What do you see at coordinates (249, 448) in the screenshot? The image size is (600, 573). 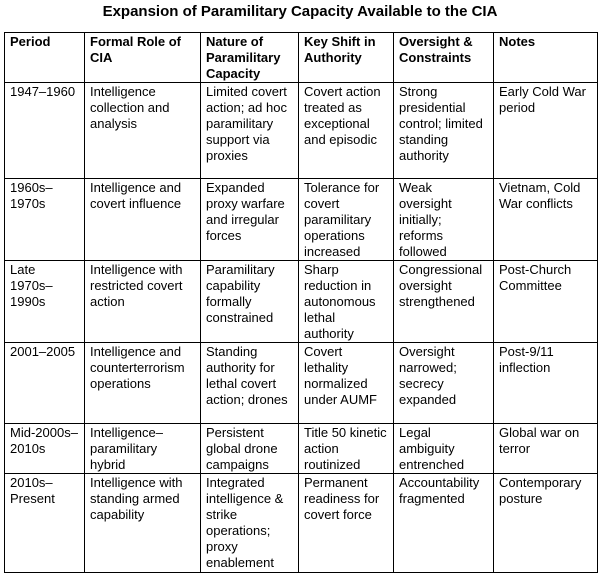 I see `table-cell: Persistent global drone campaigns` at bounding box center [249, 448].